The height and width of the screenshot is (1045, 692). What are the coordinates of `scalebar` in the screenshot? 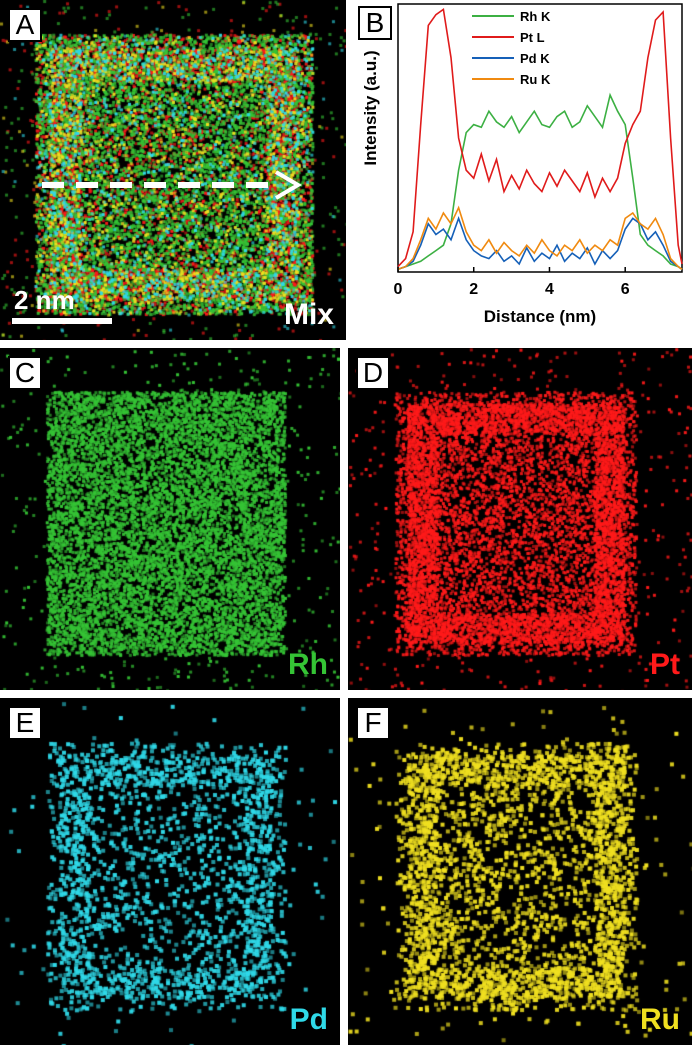 It's located at (62, 321).